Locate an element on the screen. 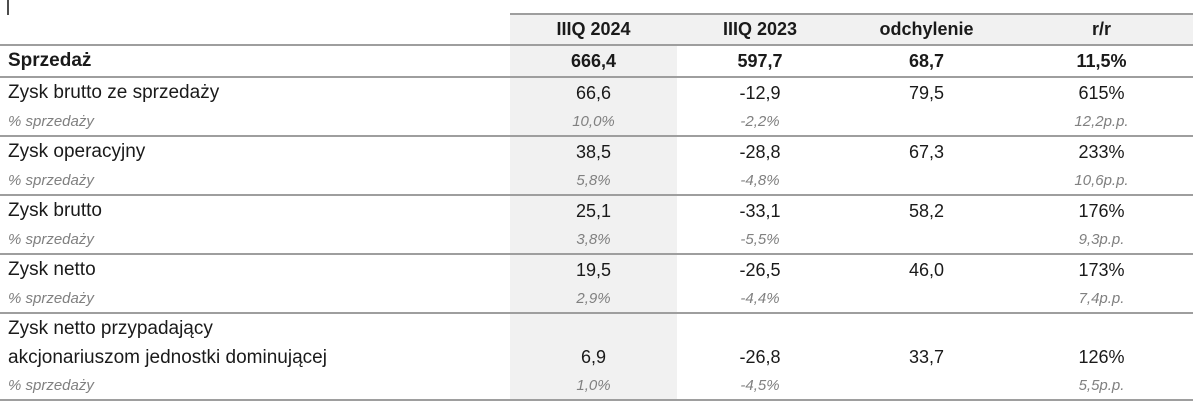 This screenshot has width=1200, height=409. cell-value: 38,5 is located at coordinates (593, 152).